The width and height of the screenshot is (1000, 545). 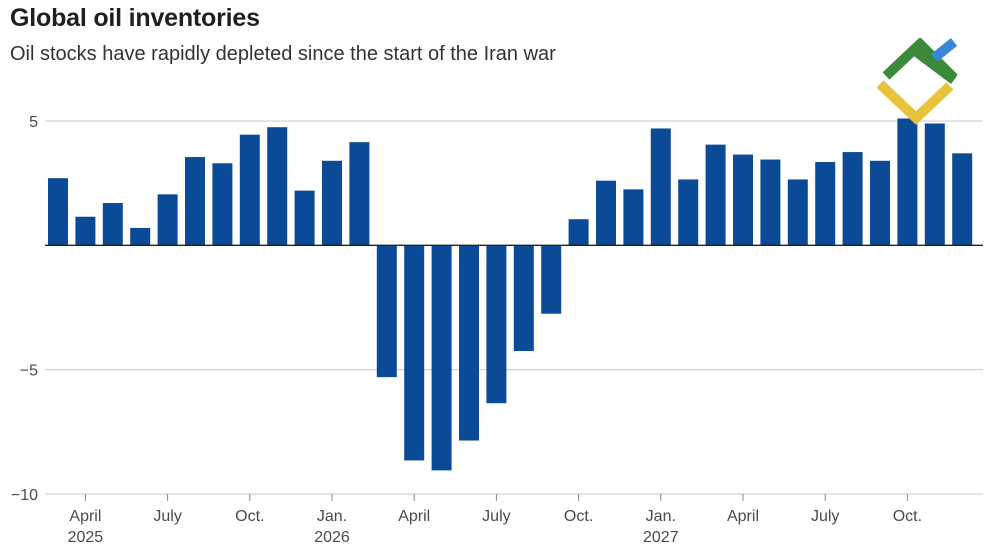 What do you see at coordinates (944, 50) in the screenshot?
I see `logo-blue-stroke` at bounding box center [944, 50].